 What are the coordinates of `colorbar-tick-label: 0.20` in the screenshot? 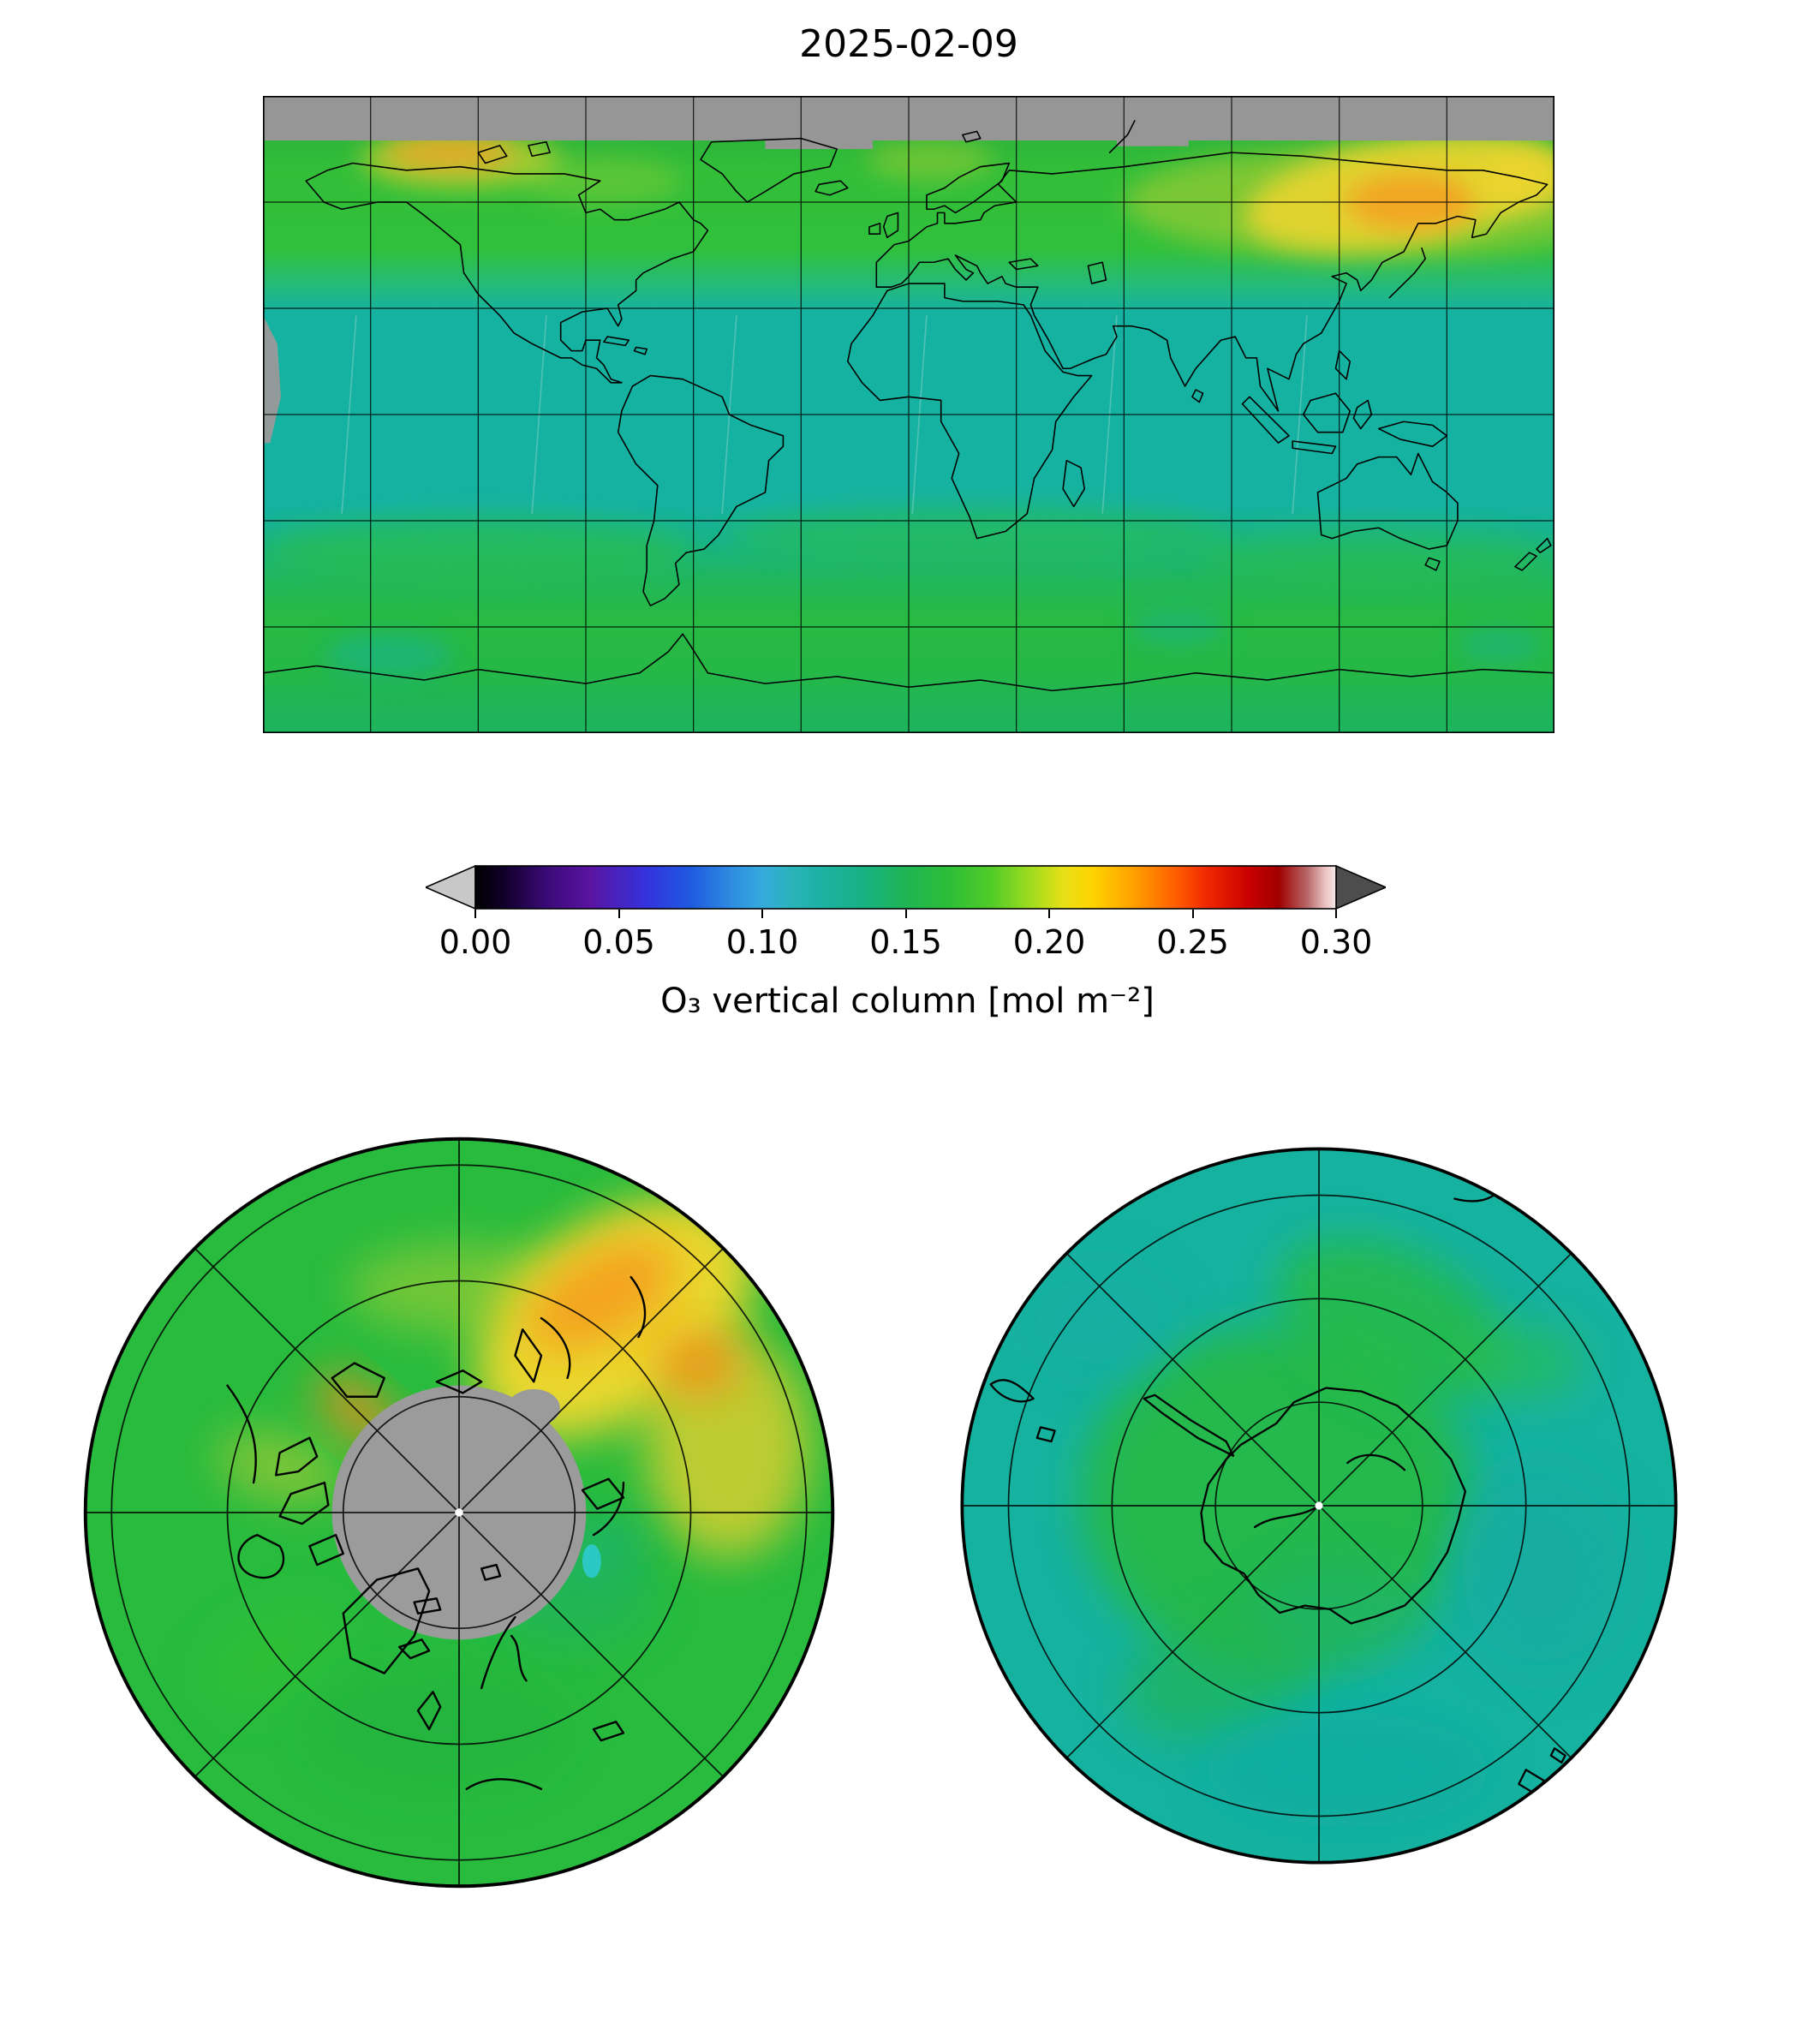 It's located at (1049, 942).